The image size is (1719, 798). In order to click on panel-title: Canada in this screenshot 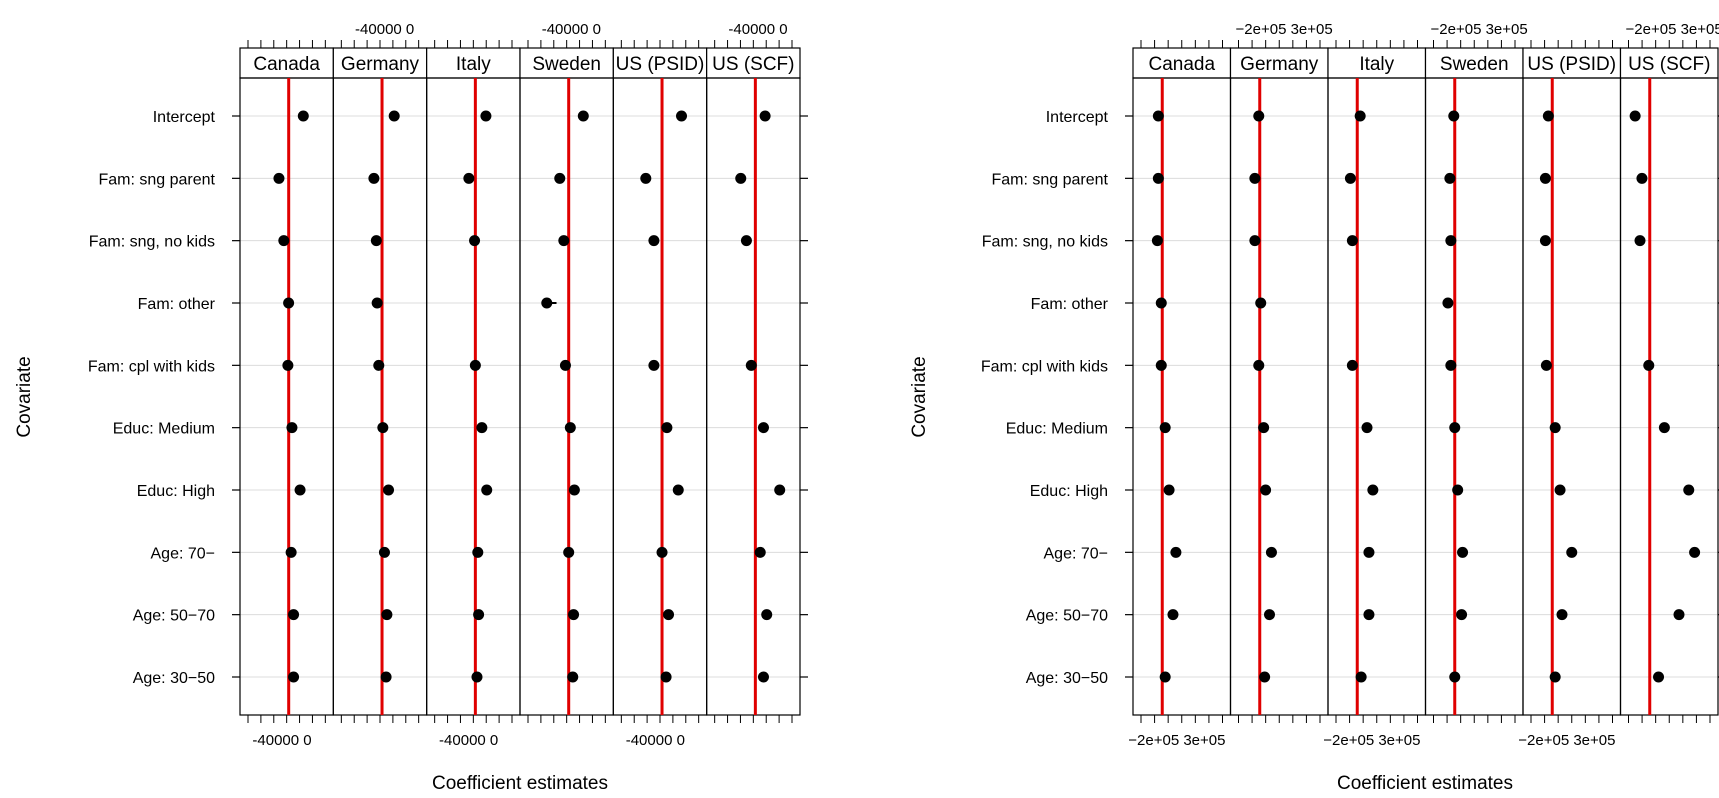, I will do `click(286, 64)`.